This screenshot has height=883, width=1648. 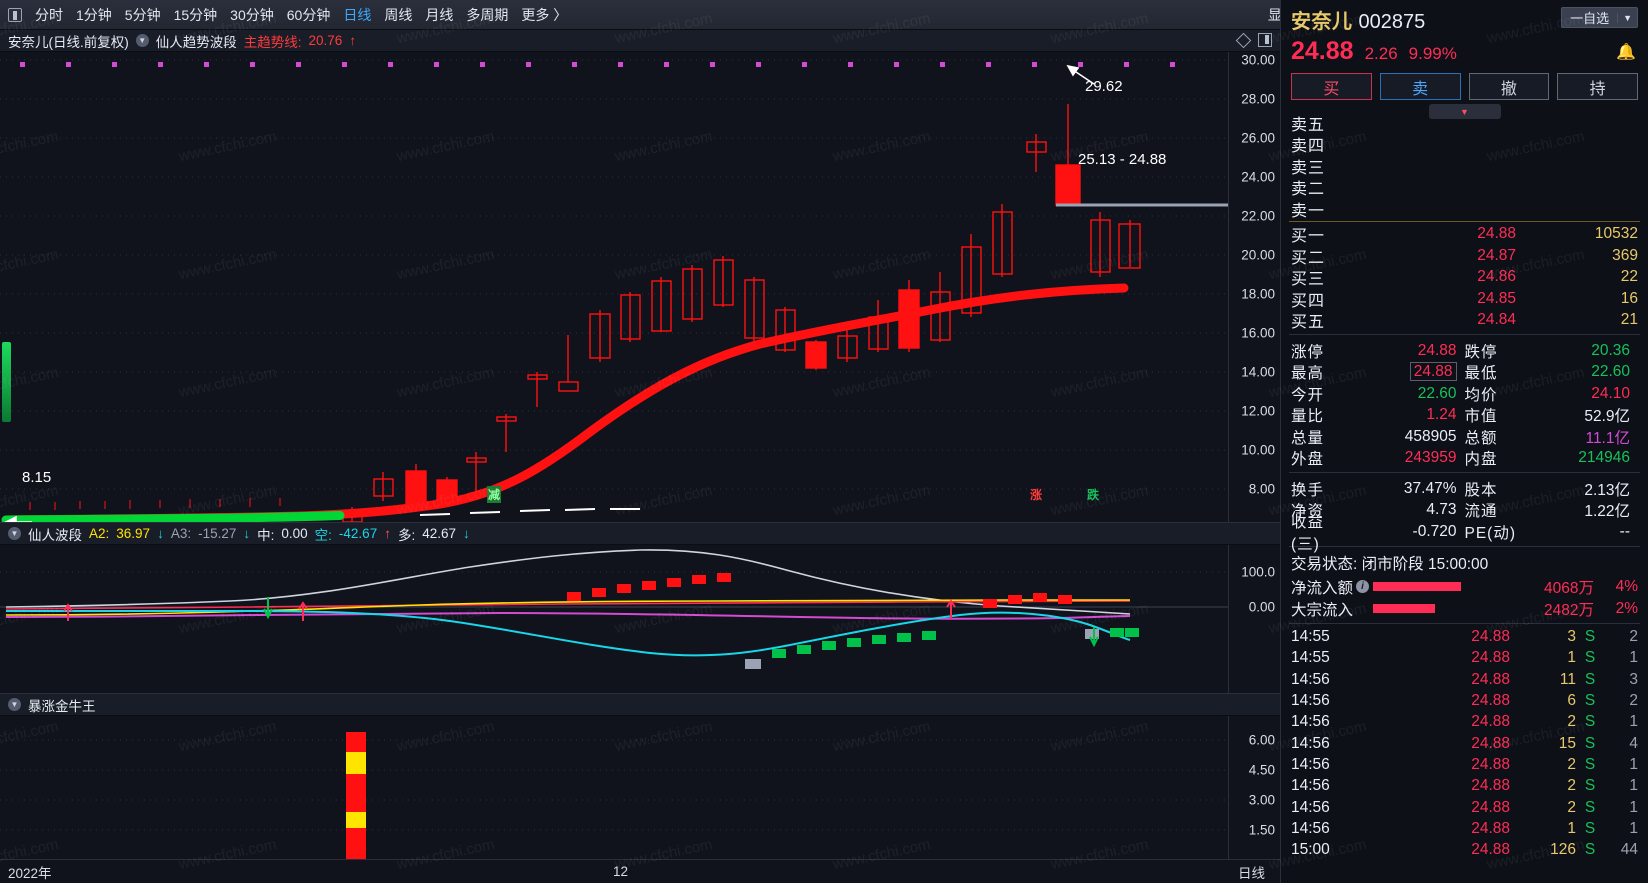 I want to click on tick-row: 14:56 24.88 15 S 4, so click(x=1464, y=743).